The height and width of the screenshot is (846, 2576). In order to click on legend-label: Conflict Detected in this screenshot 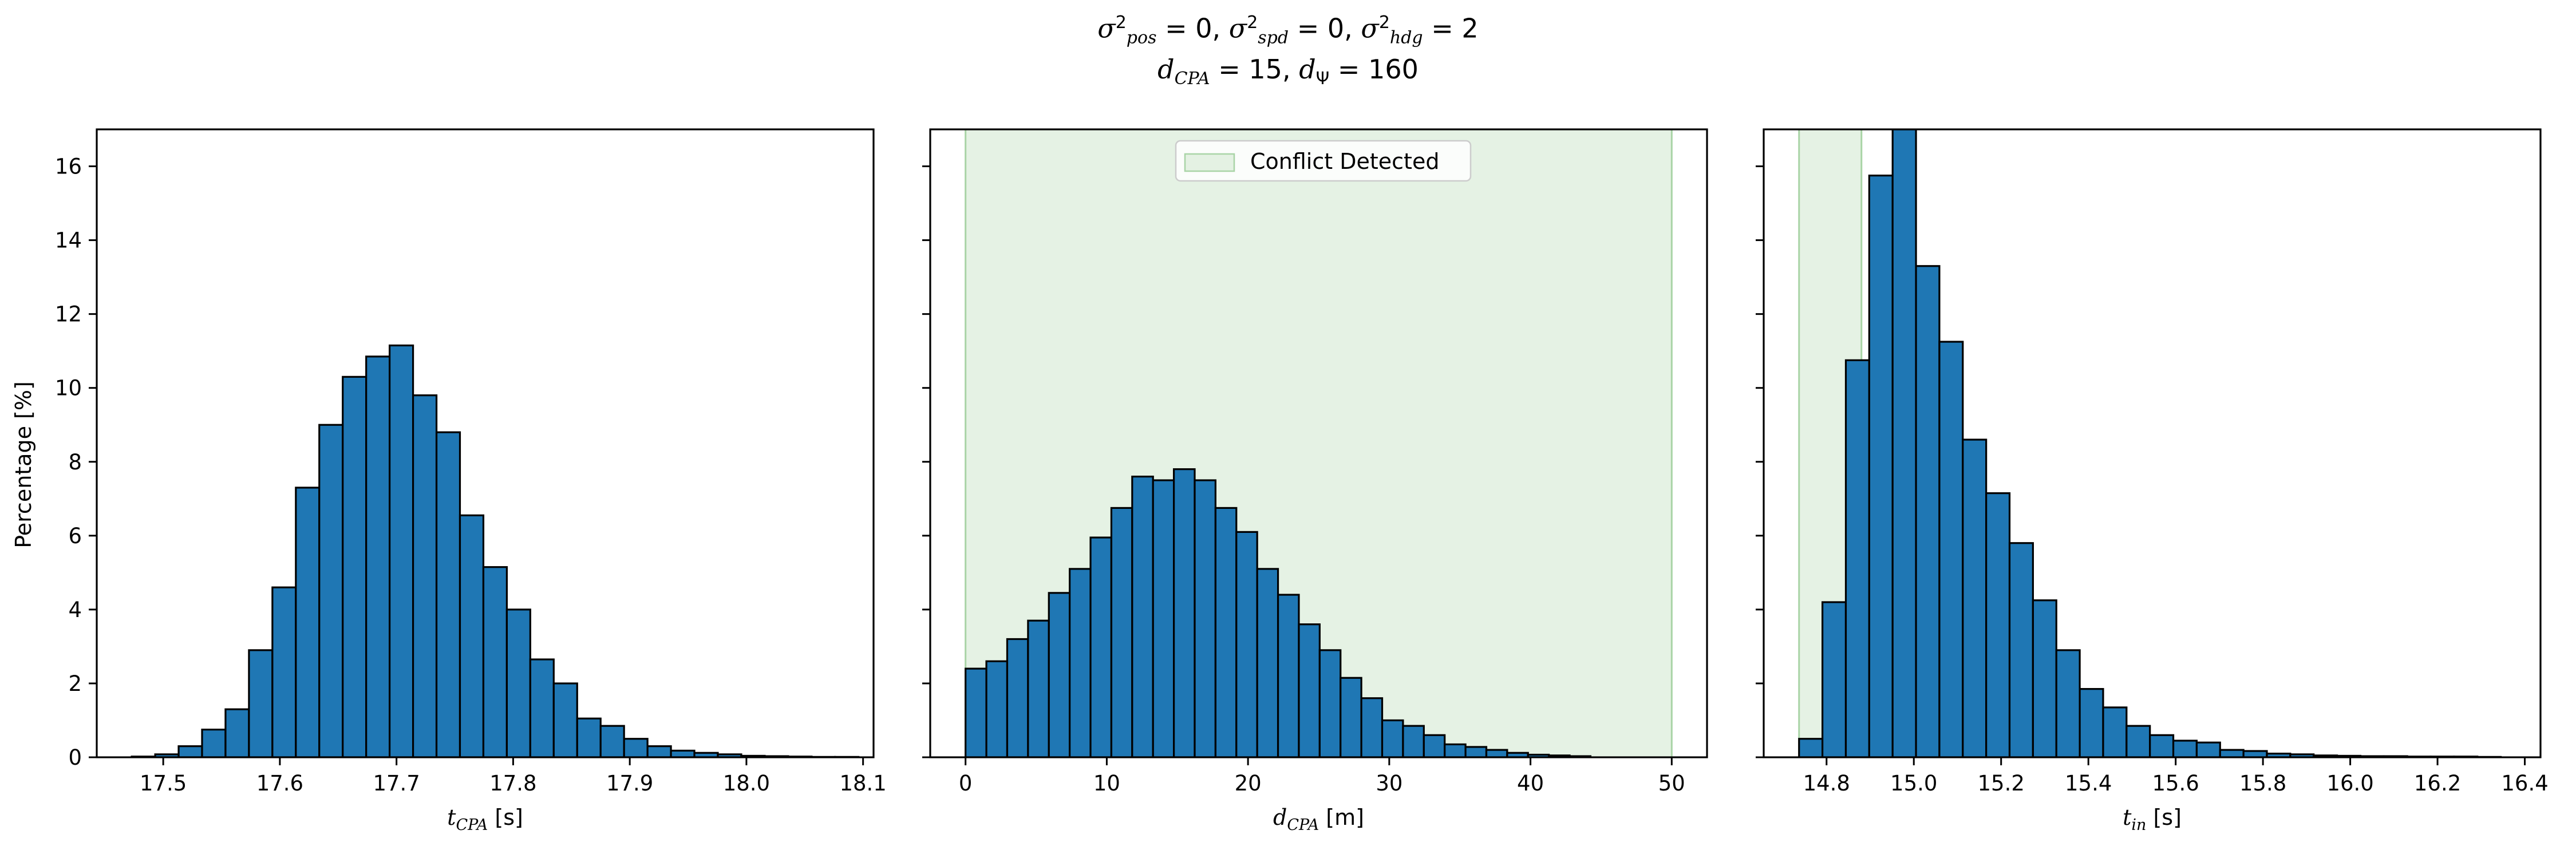, I will do `click(1344, 161)`.